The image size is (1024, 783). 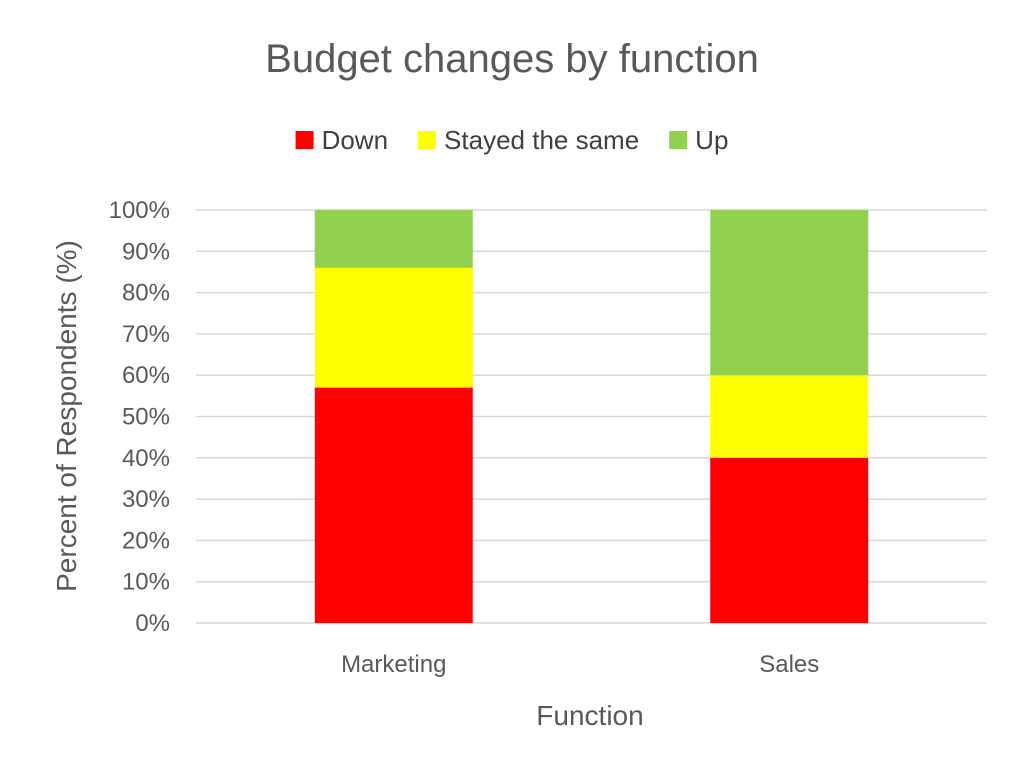 I want to click on legend-item: Stayed the same, so click(x=528, y=140).